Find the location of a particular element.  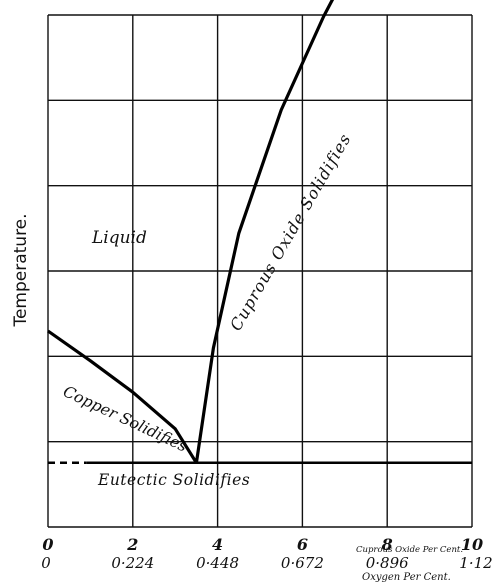

x-axis-caption: Cuprous Oxide Per Cent. is located at coordinates (409, 550).